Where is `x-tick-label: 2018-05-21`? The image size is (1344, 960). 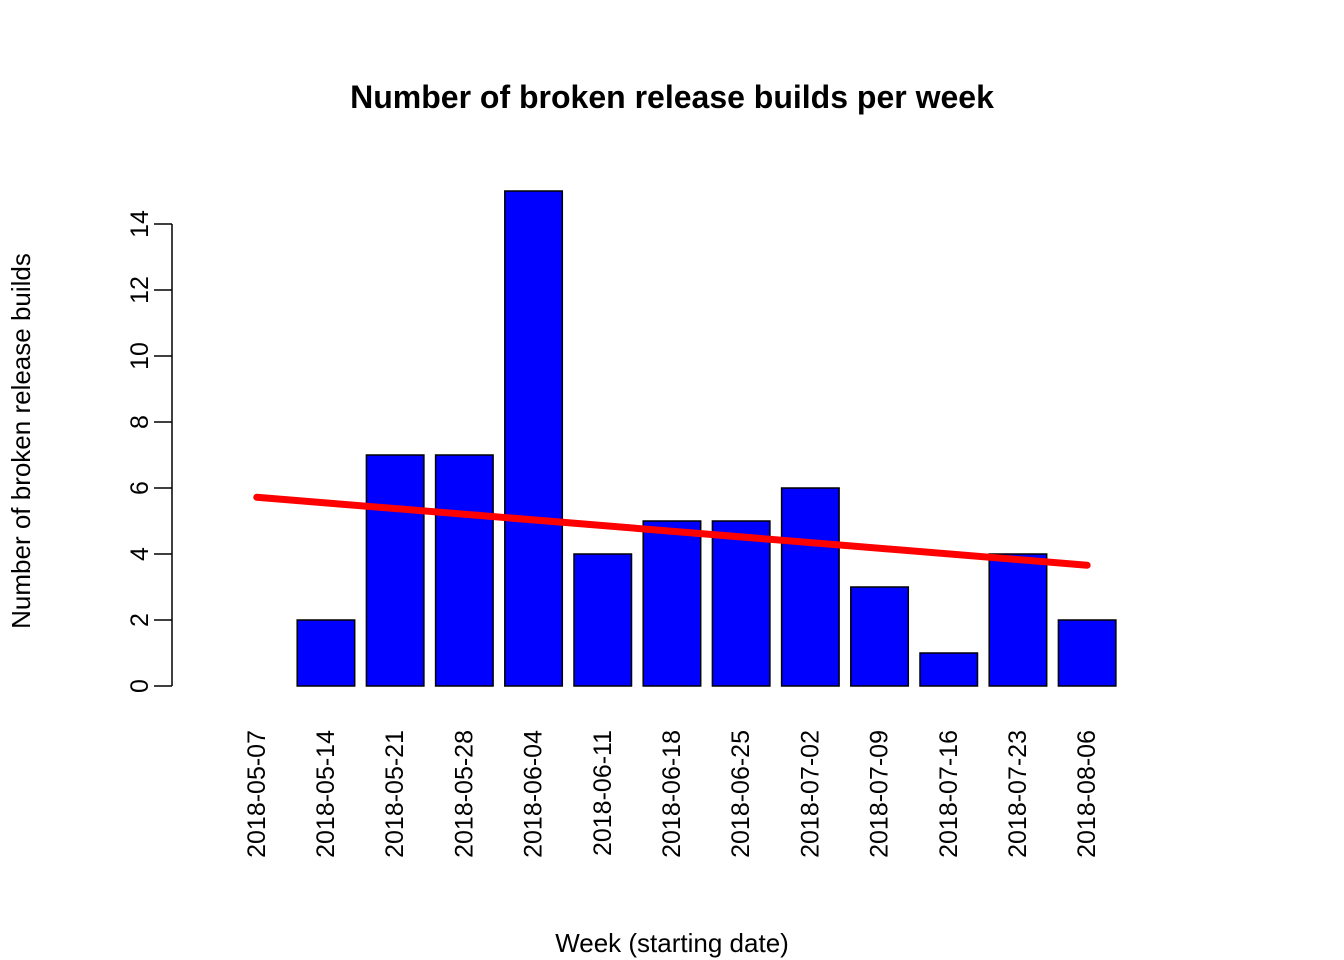
x-tick-label: 2018-05-21 is located at coordinates (395, 794).